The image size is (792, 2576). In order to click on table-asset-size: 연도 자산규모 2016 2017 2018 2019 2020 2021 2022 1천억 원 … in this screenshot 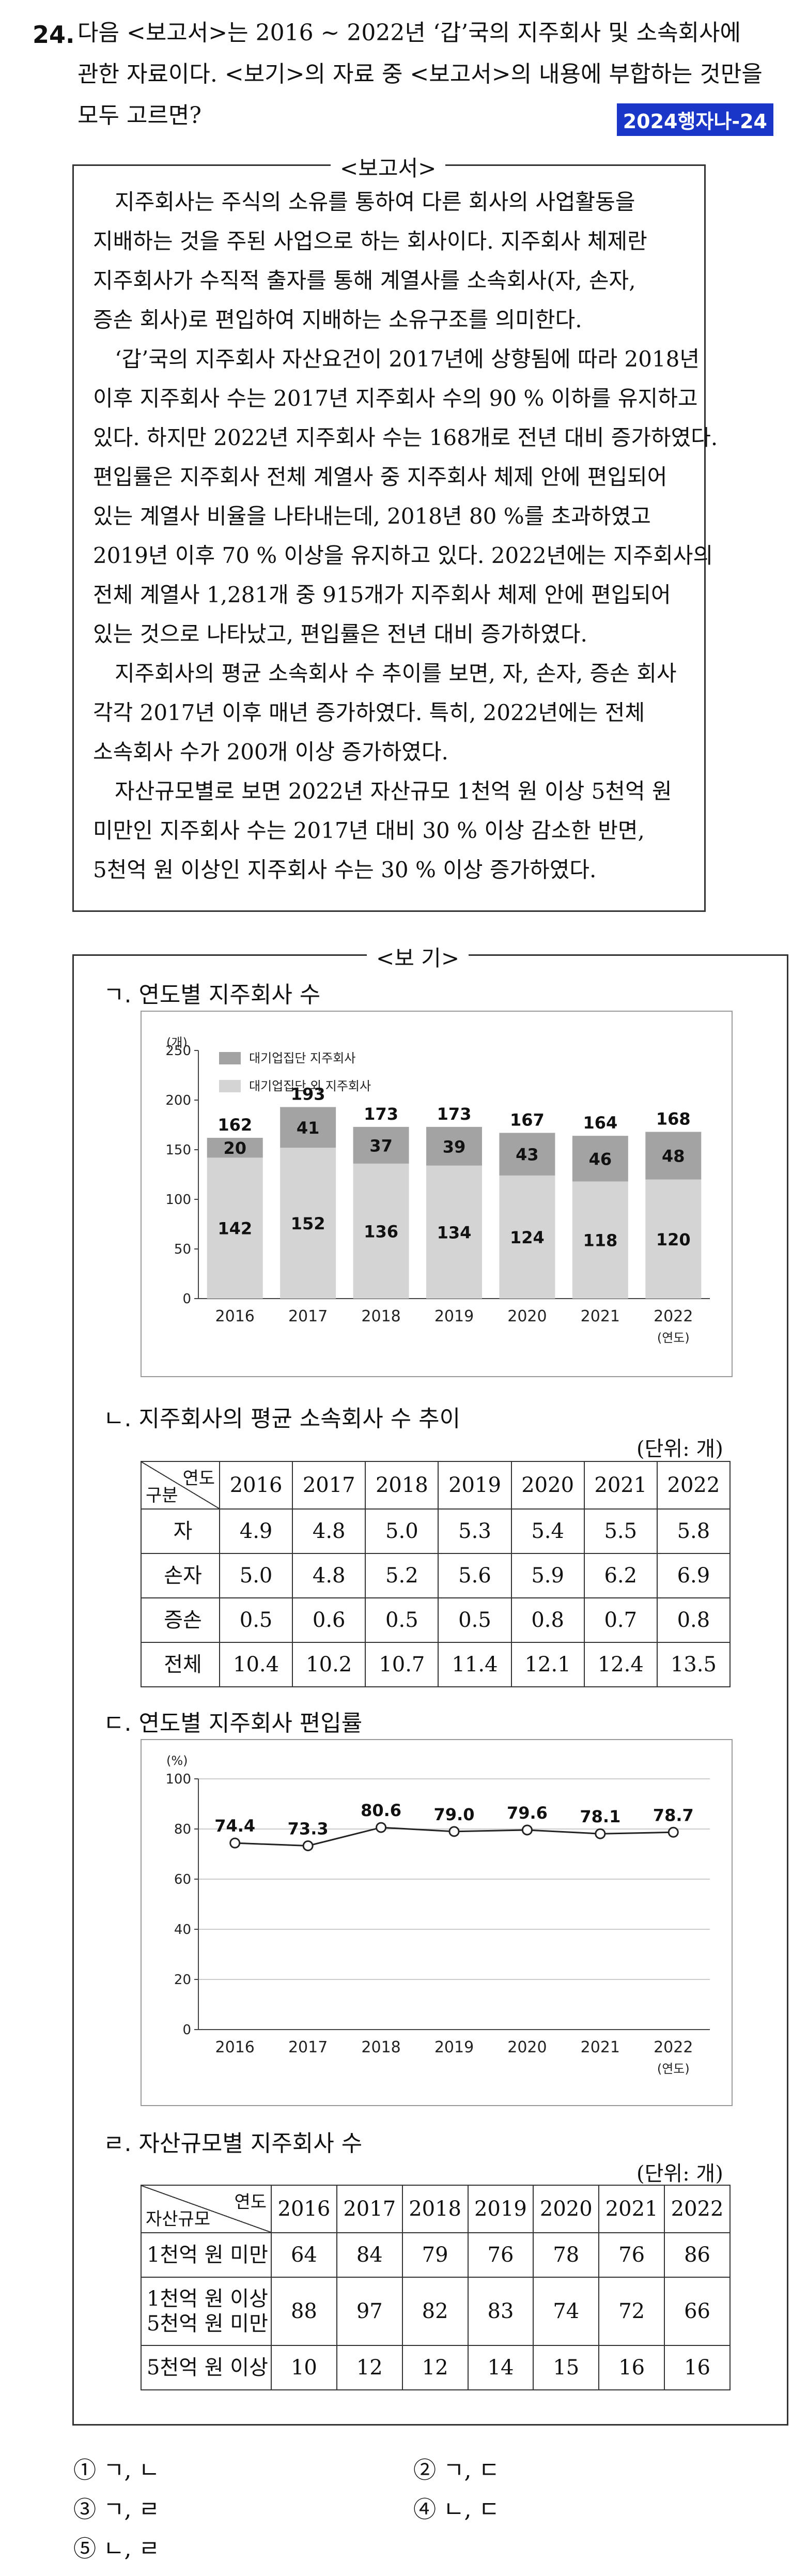, I will do `click(436, 2287)`.